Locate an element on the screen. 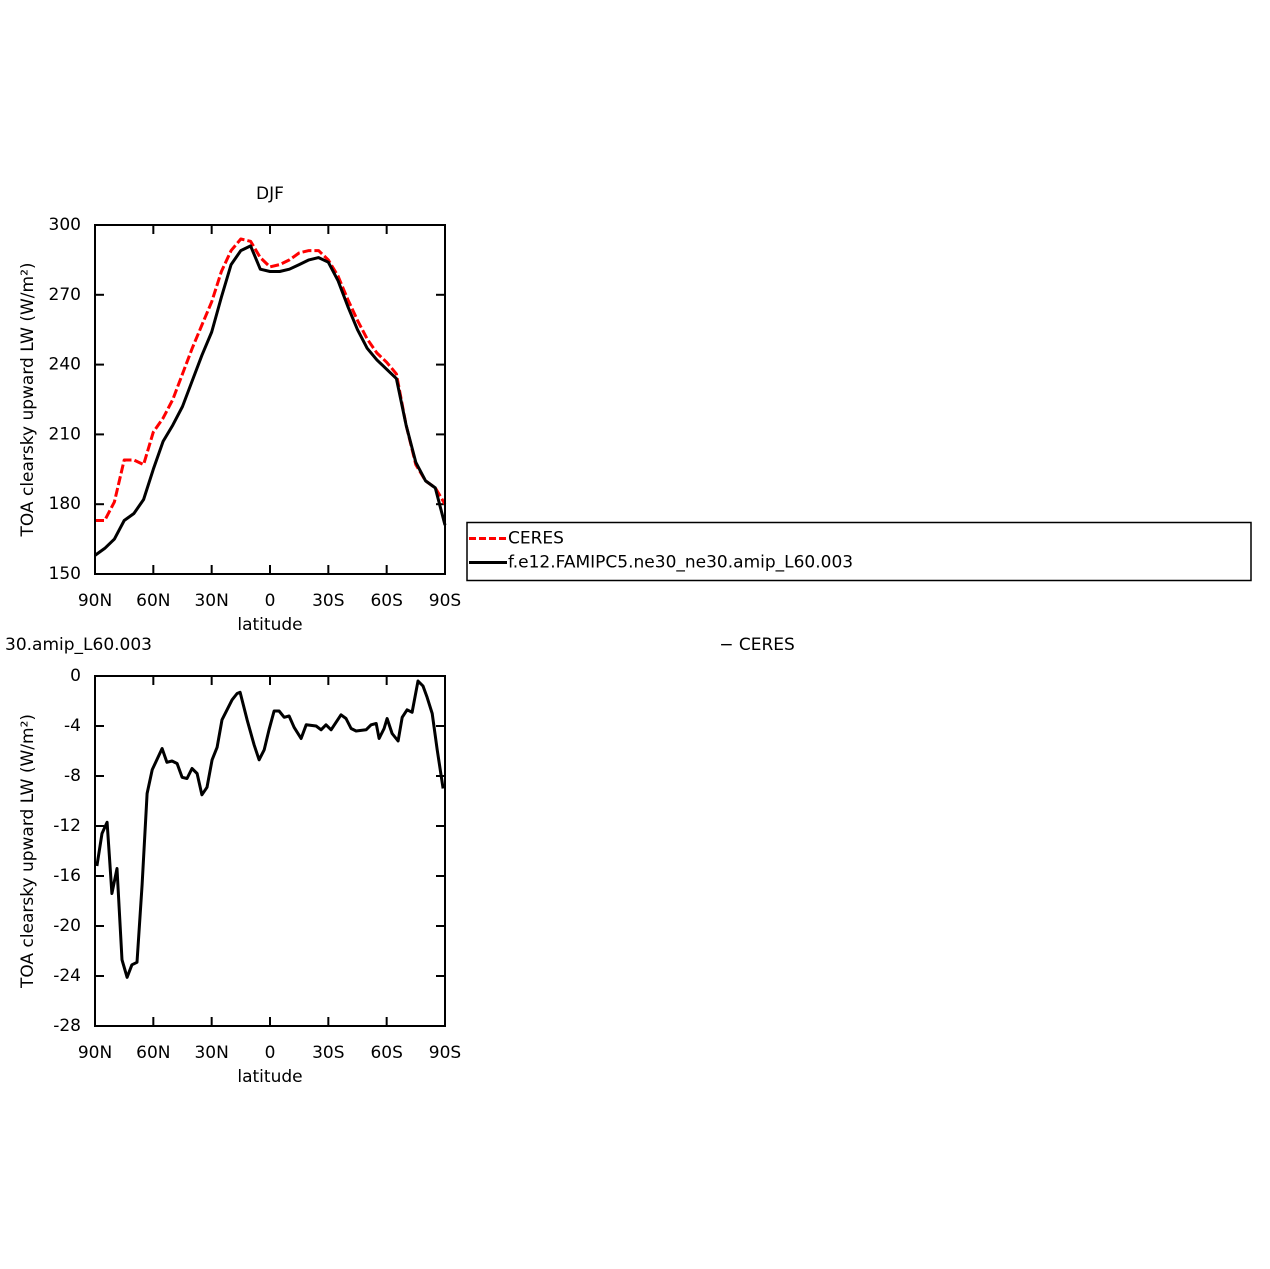 This screenshot has width=1270, height=1269. y-tick-label: -12 is located at coordinates (67, 826).